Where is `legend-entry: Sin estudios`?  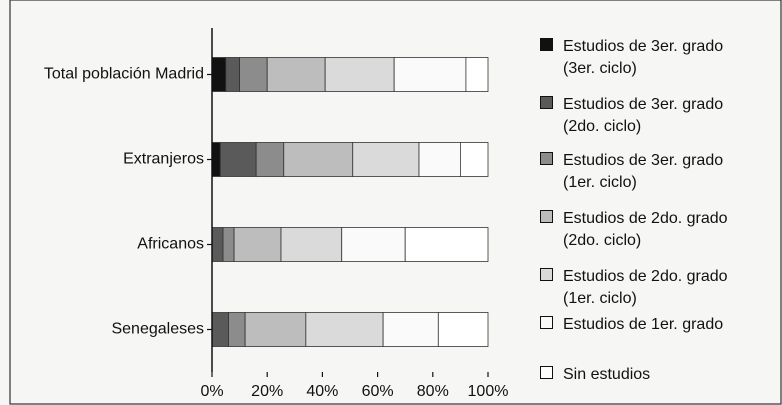
legend-entry: Sin estudios is located at coordinates (647, 375).